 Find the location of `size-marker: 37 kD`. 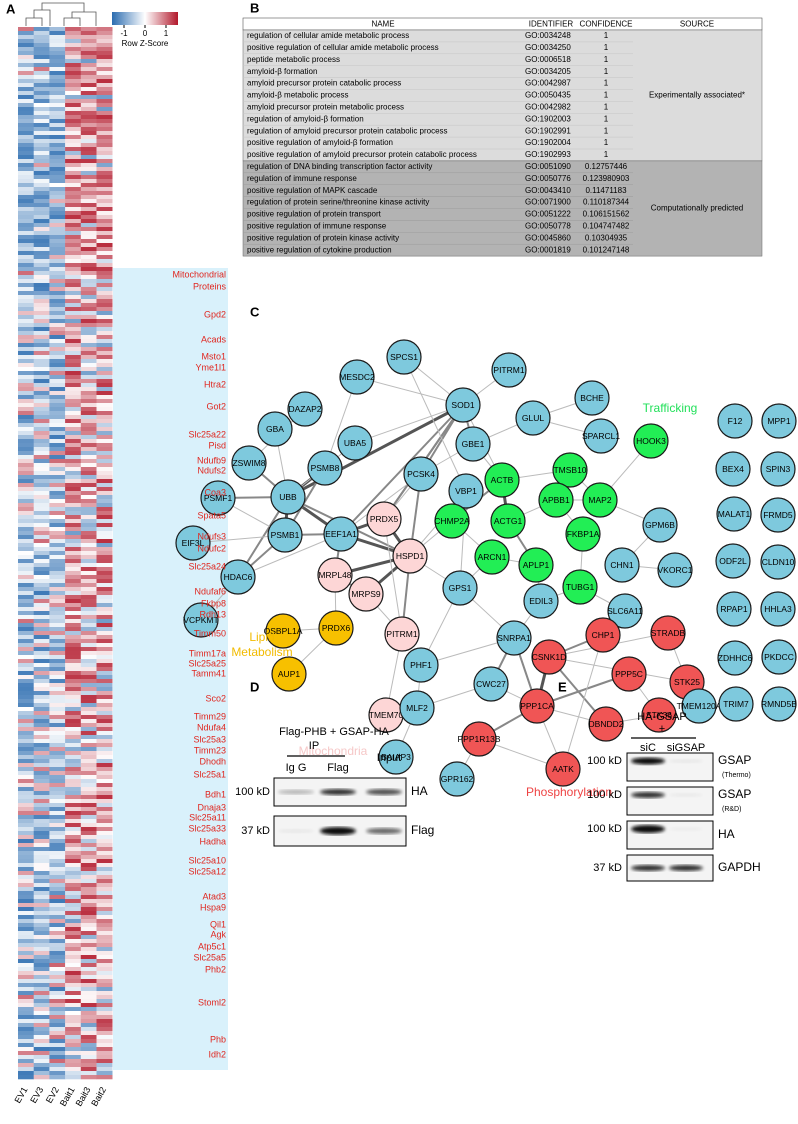

size-marker: 37 kD is located at coordinates (607, 868).